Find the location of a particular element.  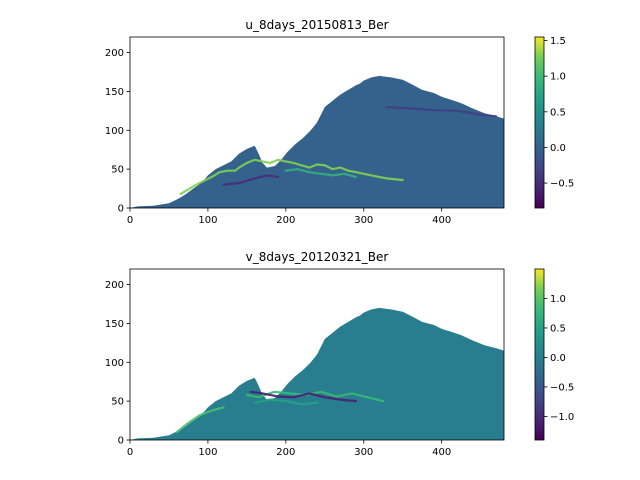

colorbar-u: −0.5 0.0 0.5 1.0 1.5 is located at coordinates (554, 122).